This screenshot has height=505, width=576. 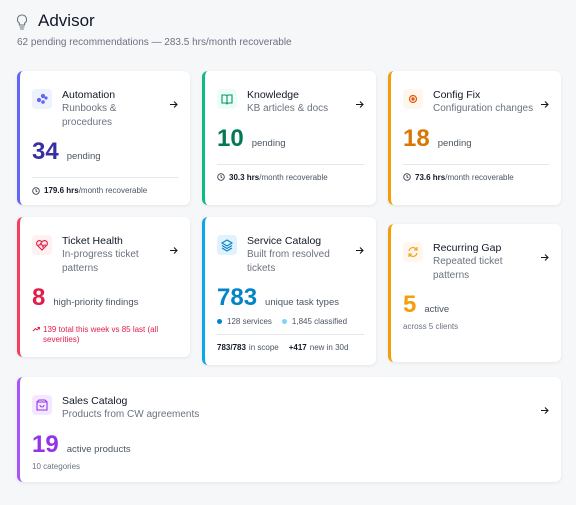 I want to click on card-header: Automation Runbooks & procedures, so click(x=105, y=109).